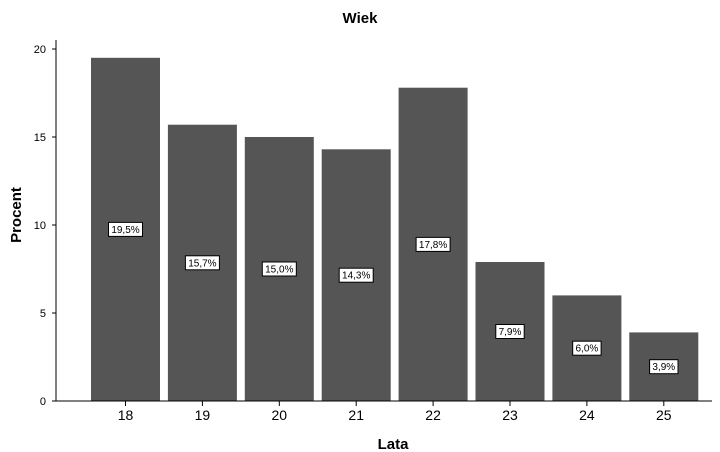 This screenshot has height=452, width=720. Describe the element at coordinates (203, 415) in the screenshot. I see `x-tick-label-19: 19` at that location.